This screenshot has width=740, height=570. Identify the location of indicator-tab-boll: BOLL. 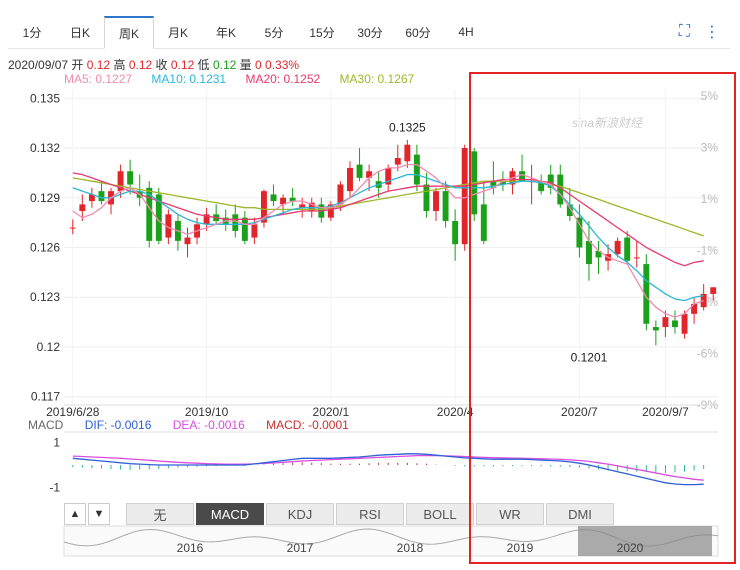
(440, 514).